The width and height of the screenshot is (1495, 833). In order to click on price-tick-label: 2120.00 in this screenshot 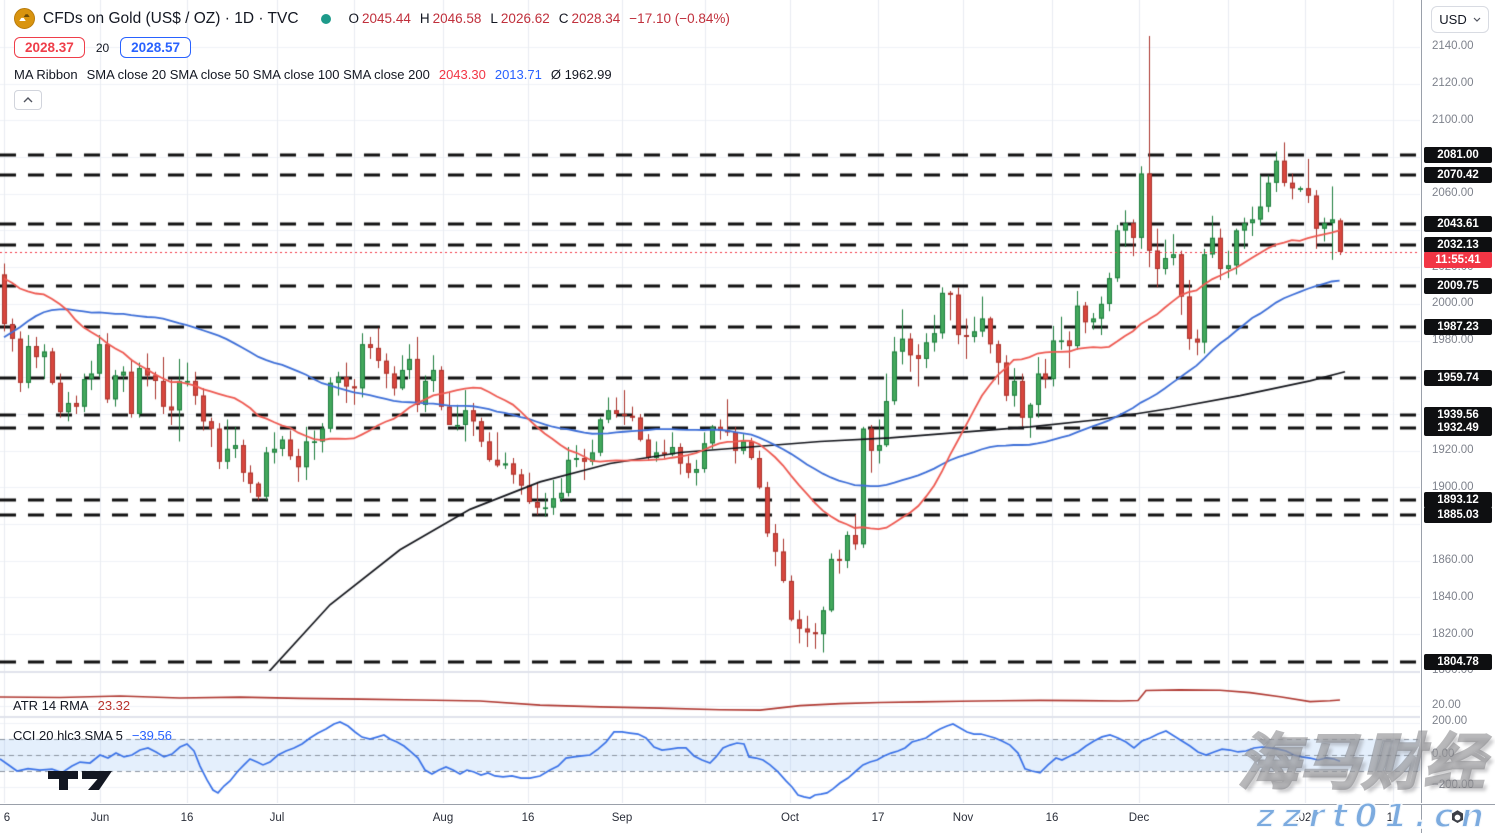, I will do `click(1453, 83)`.